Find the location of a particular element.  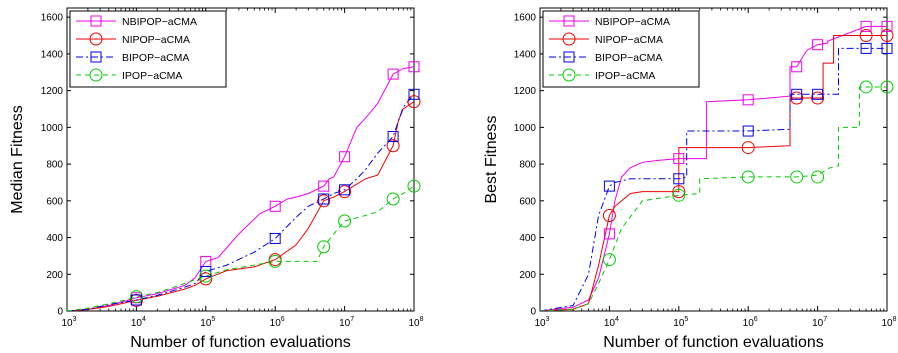

chart-2-ytick-label: 200 is located at coordinates (527, 275).